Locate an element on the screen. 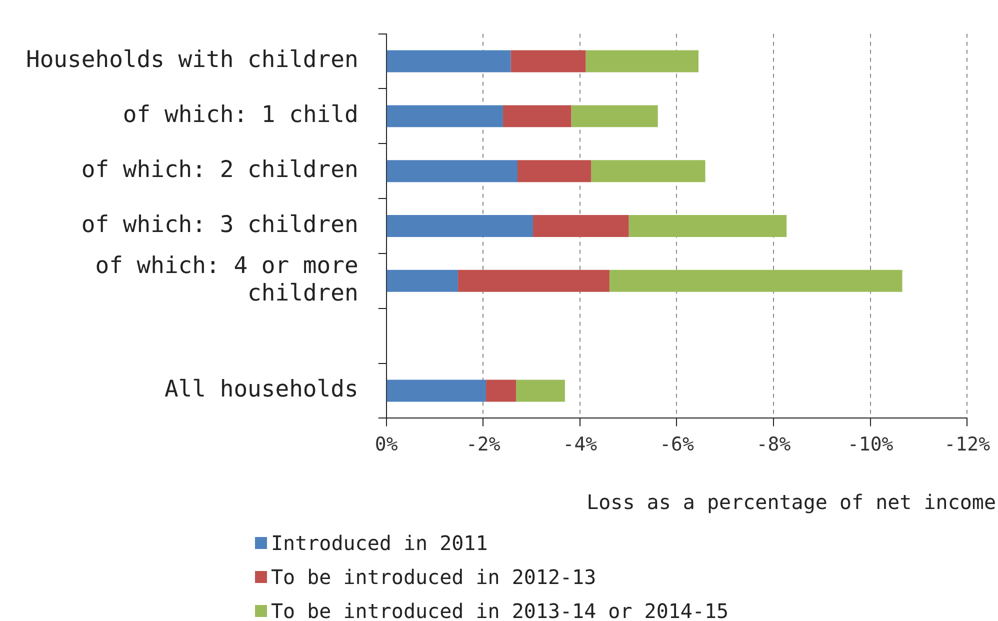  y-tick-label: of which: 3 children is located at coordinates (219, 225).